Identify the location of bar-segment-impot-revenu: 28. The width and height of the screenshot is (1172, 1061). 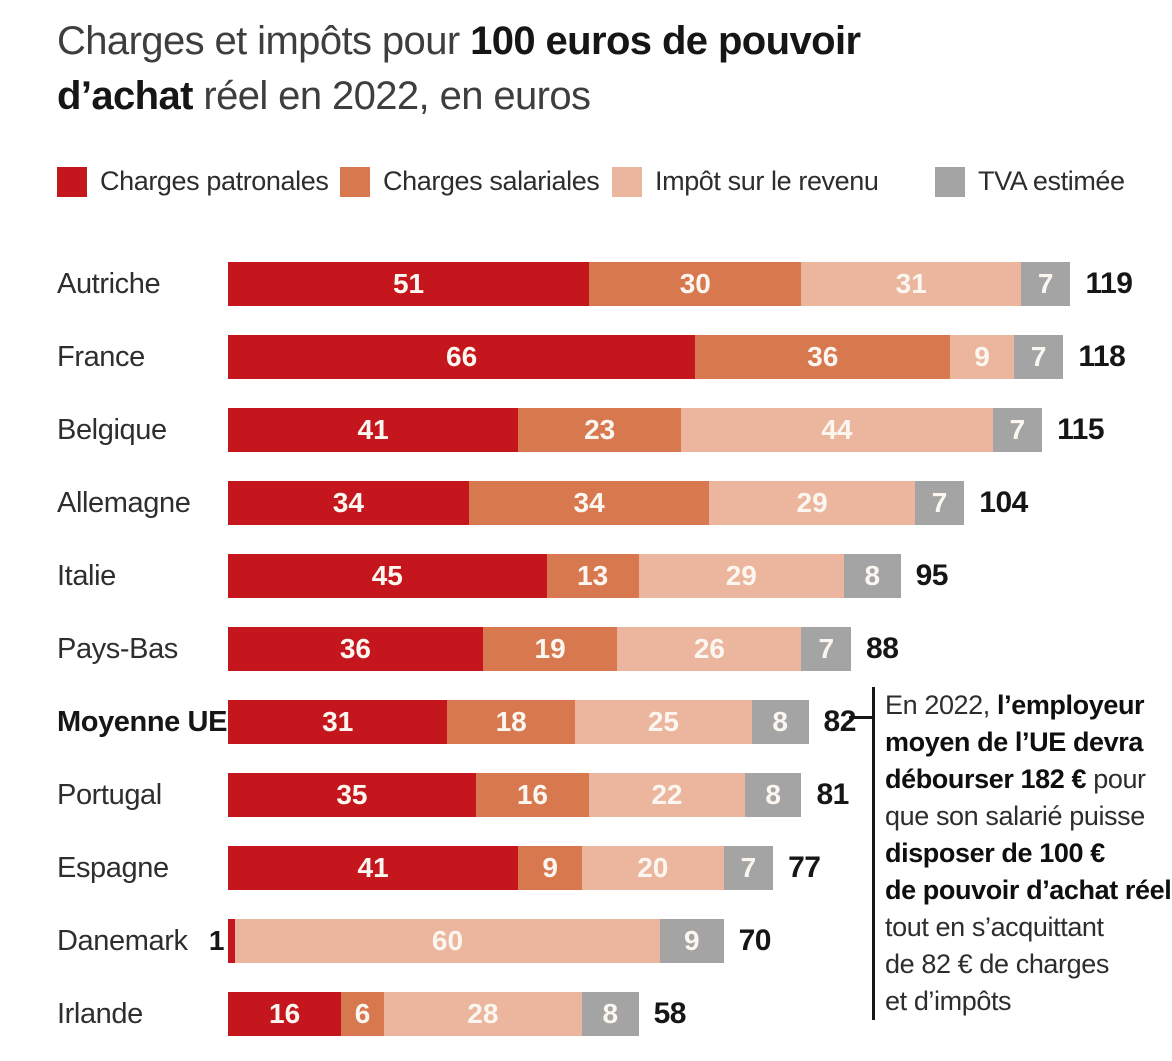
(482, 1014).